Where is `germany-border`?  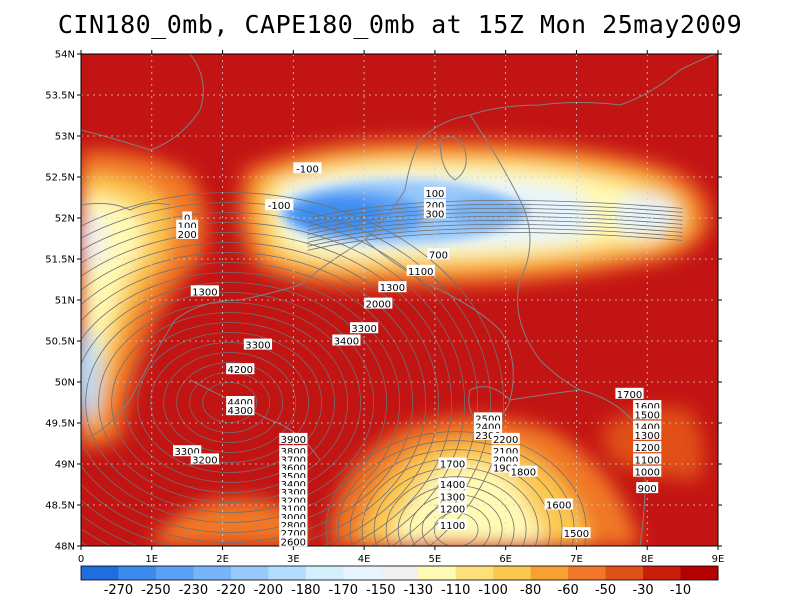 germany-border is located at coordinates (525, 252).